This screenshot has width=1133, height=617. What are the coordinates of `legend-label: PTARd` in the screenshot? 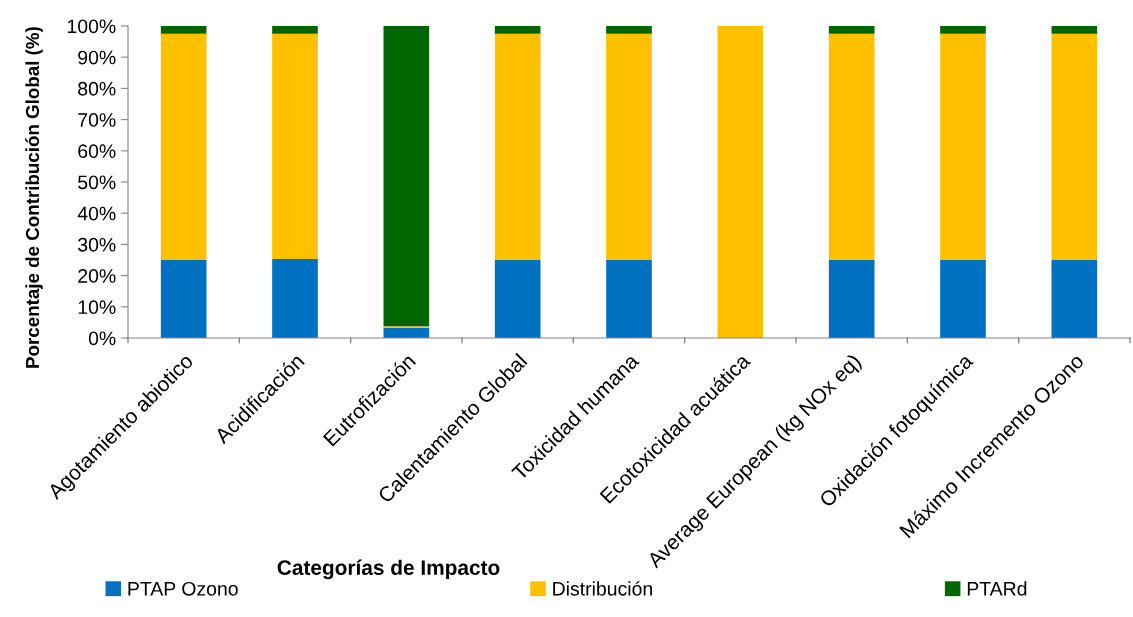 It's located at (997, 588).